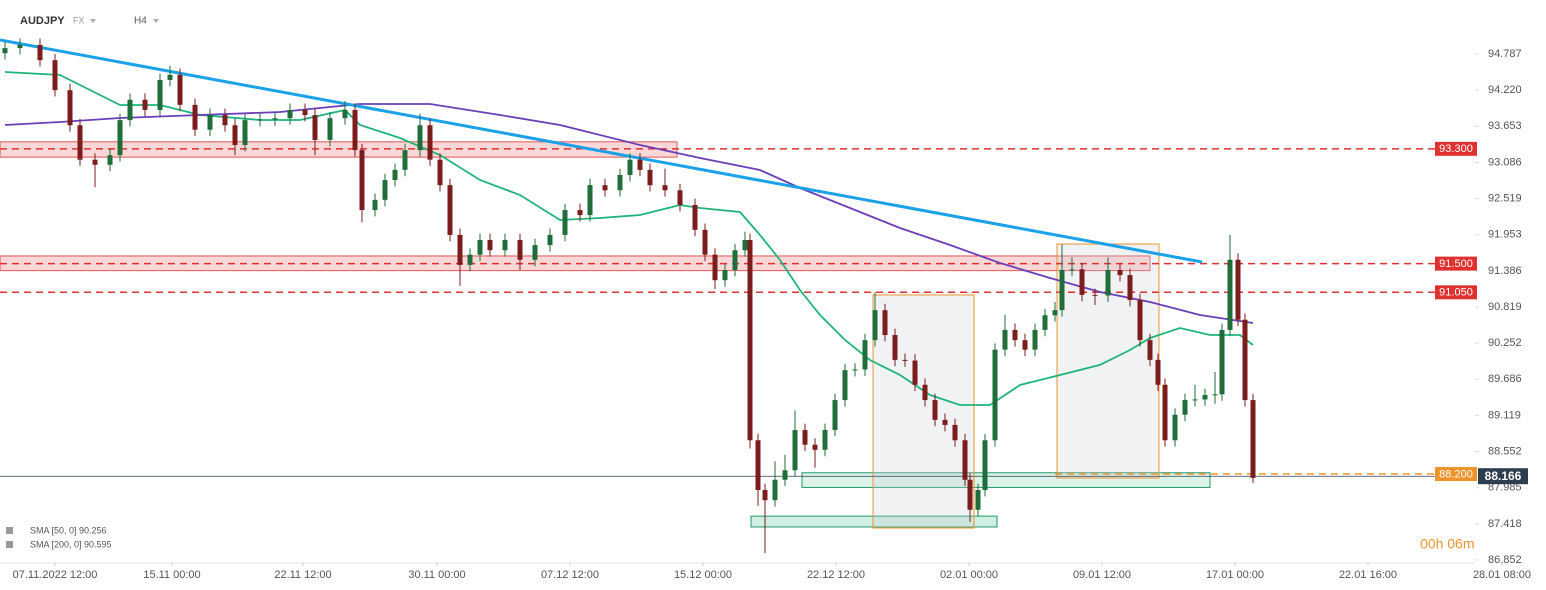  Describe the element at coordinates (1505, 560) in the screenshot. I see `y-tick-label: 86.852` at that location.